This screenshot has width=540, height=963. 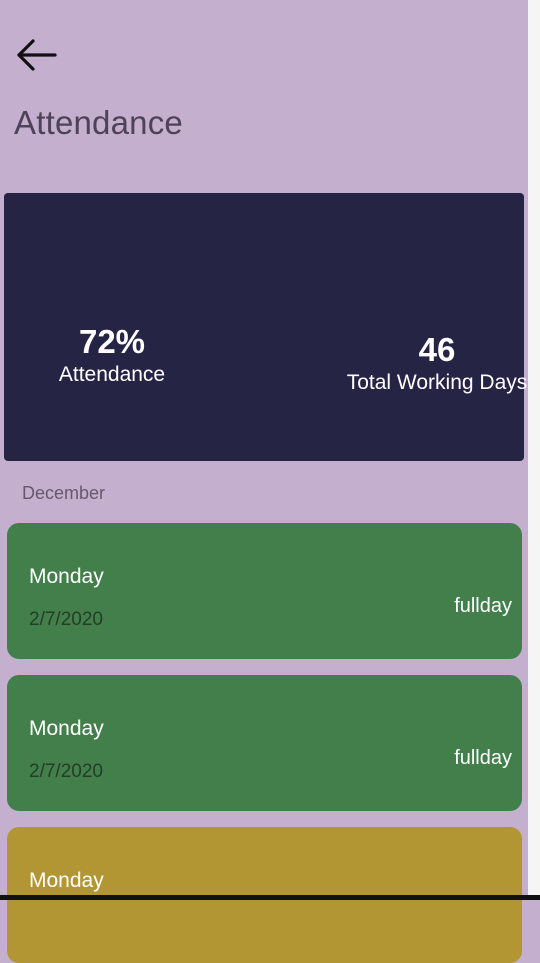 I want to click on attendance-stat: 72% Attendance, so click(x=112, y=356).